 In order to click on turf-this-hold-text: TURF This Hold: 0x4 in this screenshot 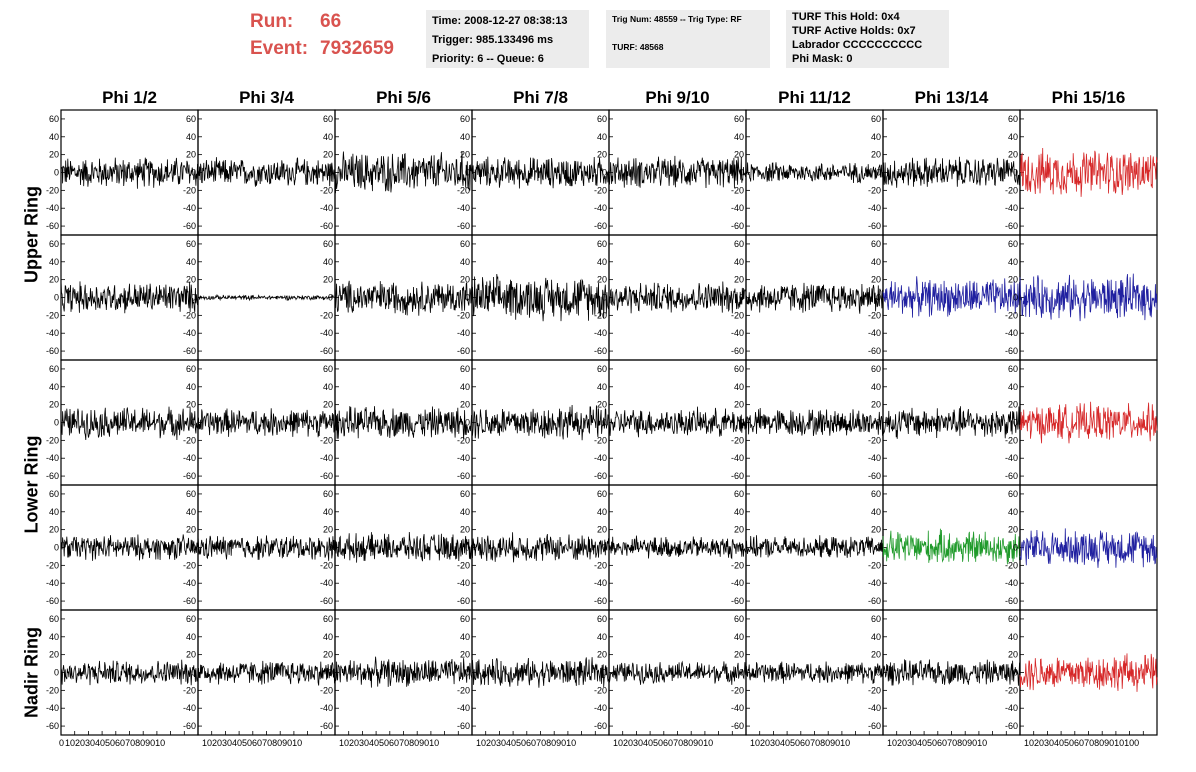, I will do `click(846, 17)`.